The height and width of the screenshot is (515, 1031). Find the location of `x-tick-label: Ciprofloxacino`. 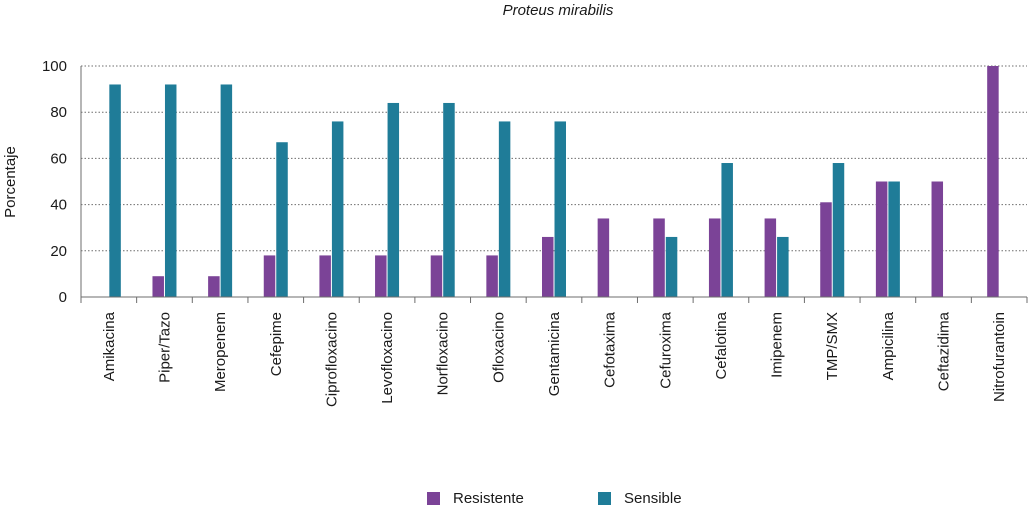

x-tick-label: Ciprofloxacino is located at coordinates (331, 359).